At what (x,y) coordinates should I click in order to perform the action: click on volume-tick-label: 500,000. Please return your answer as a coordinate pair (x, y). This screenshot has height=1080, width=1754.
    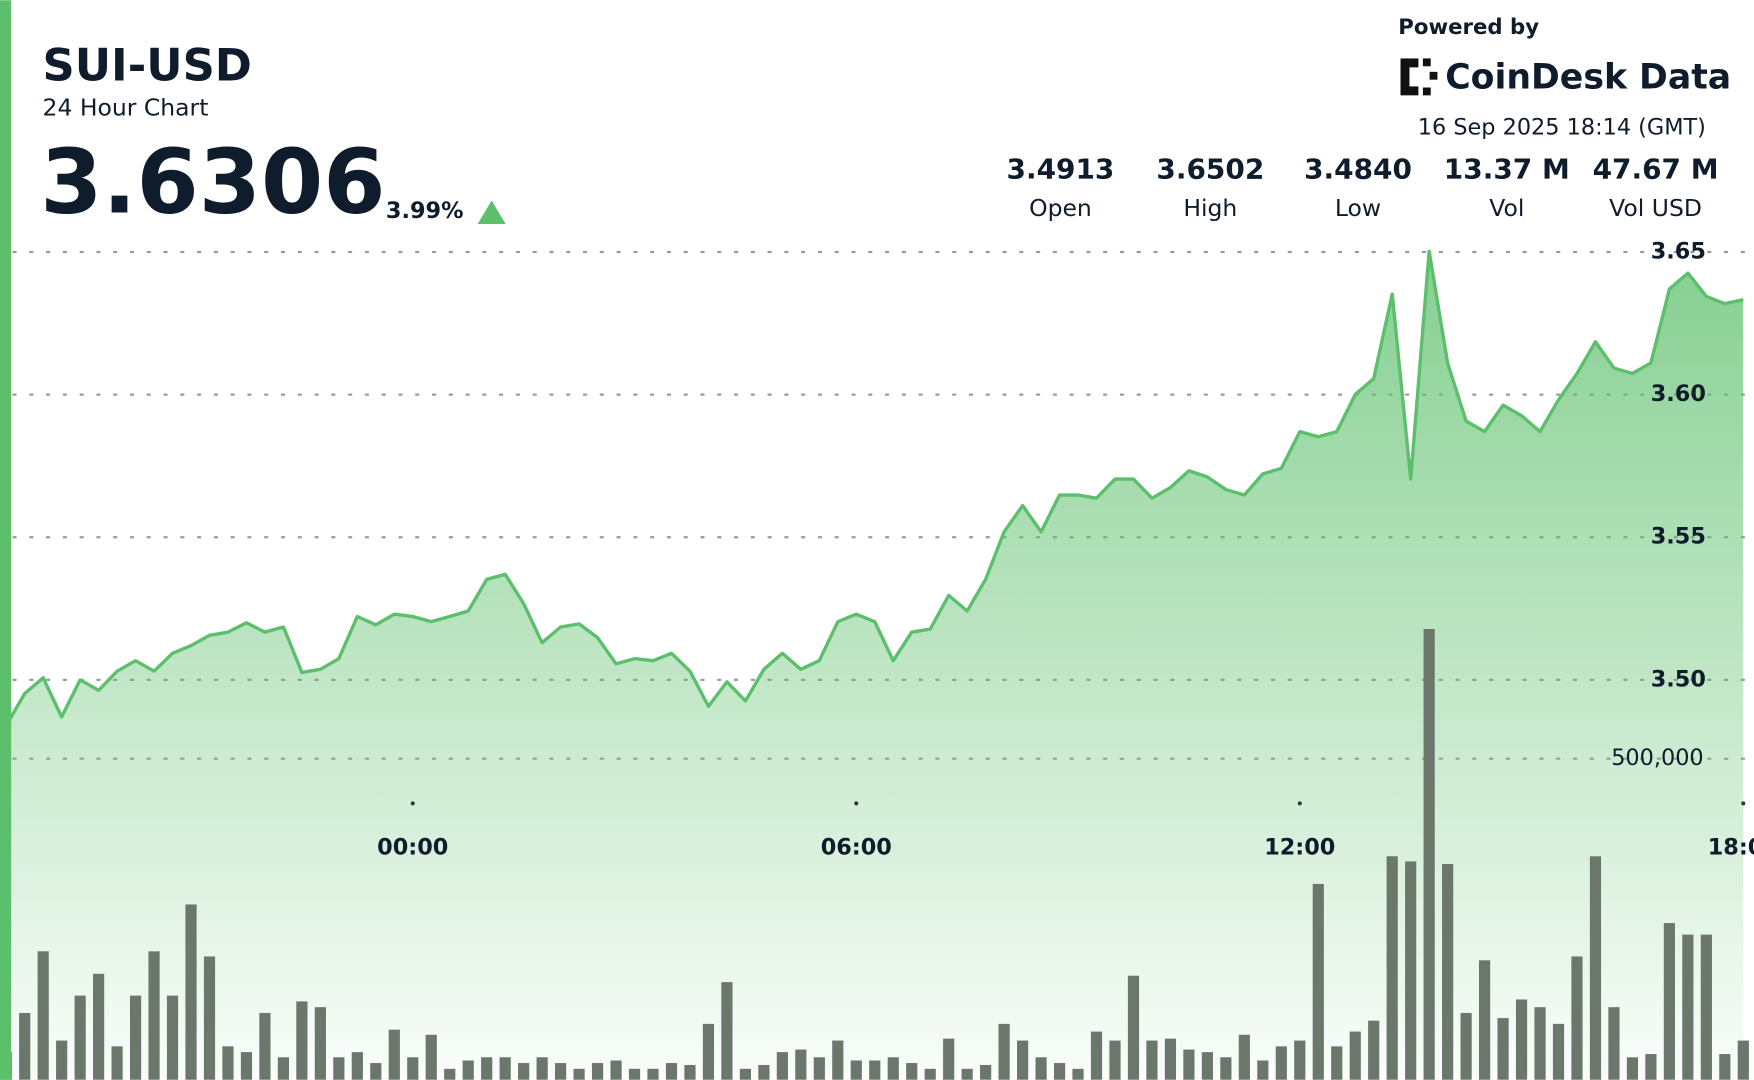
    Looking at the image, I should click on (1657, 758).